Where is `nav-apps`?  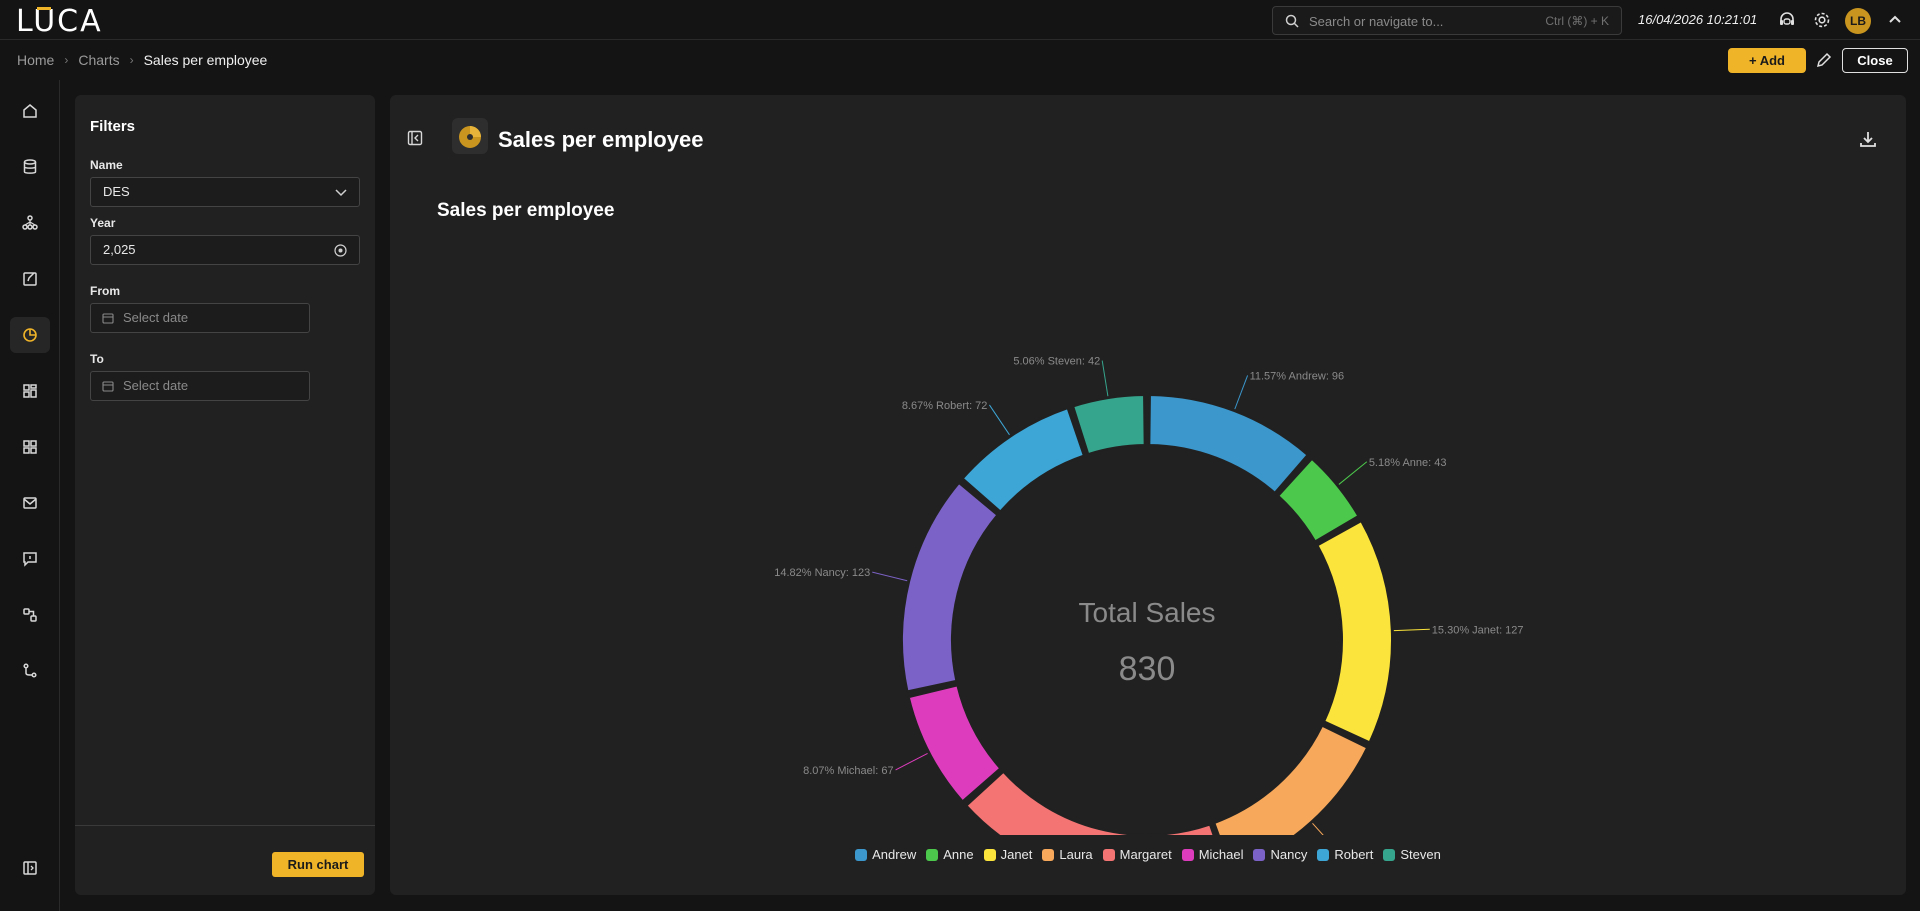 nav-apps is located at coordinates (30, 447).